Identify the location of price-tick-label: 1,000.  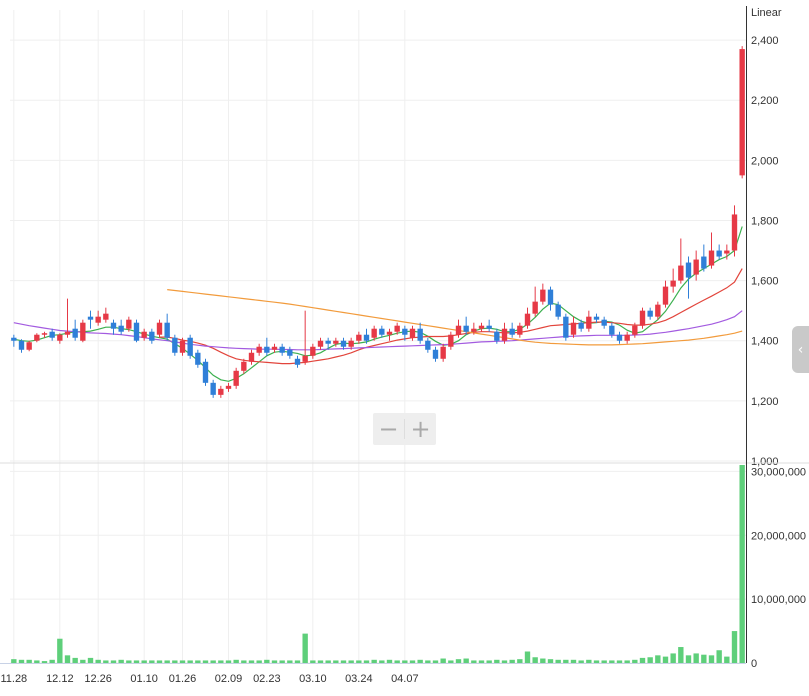
(765, 462).